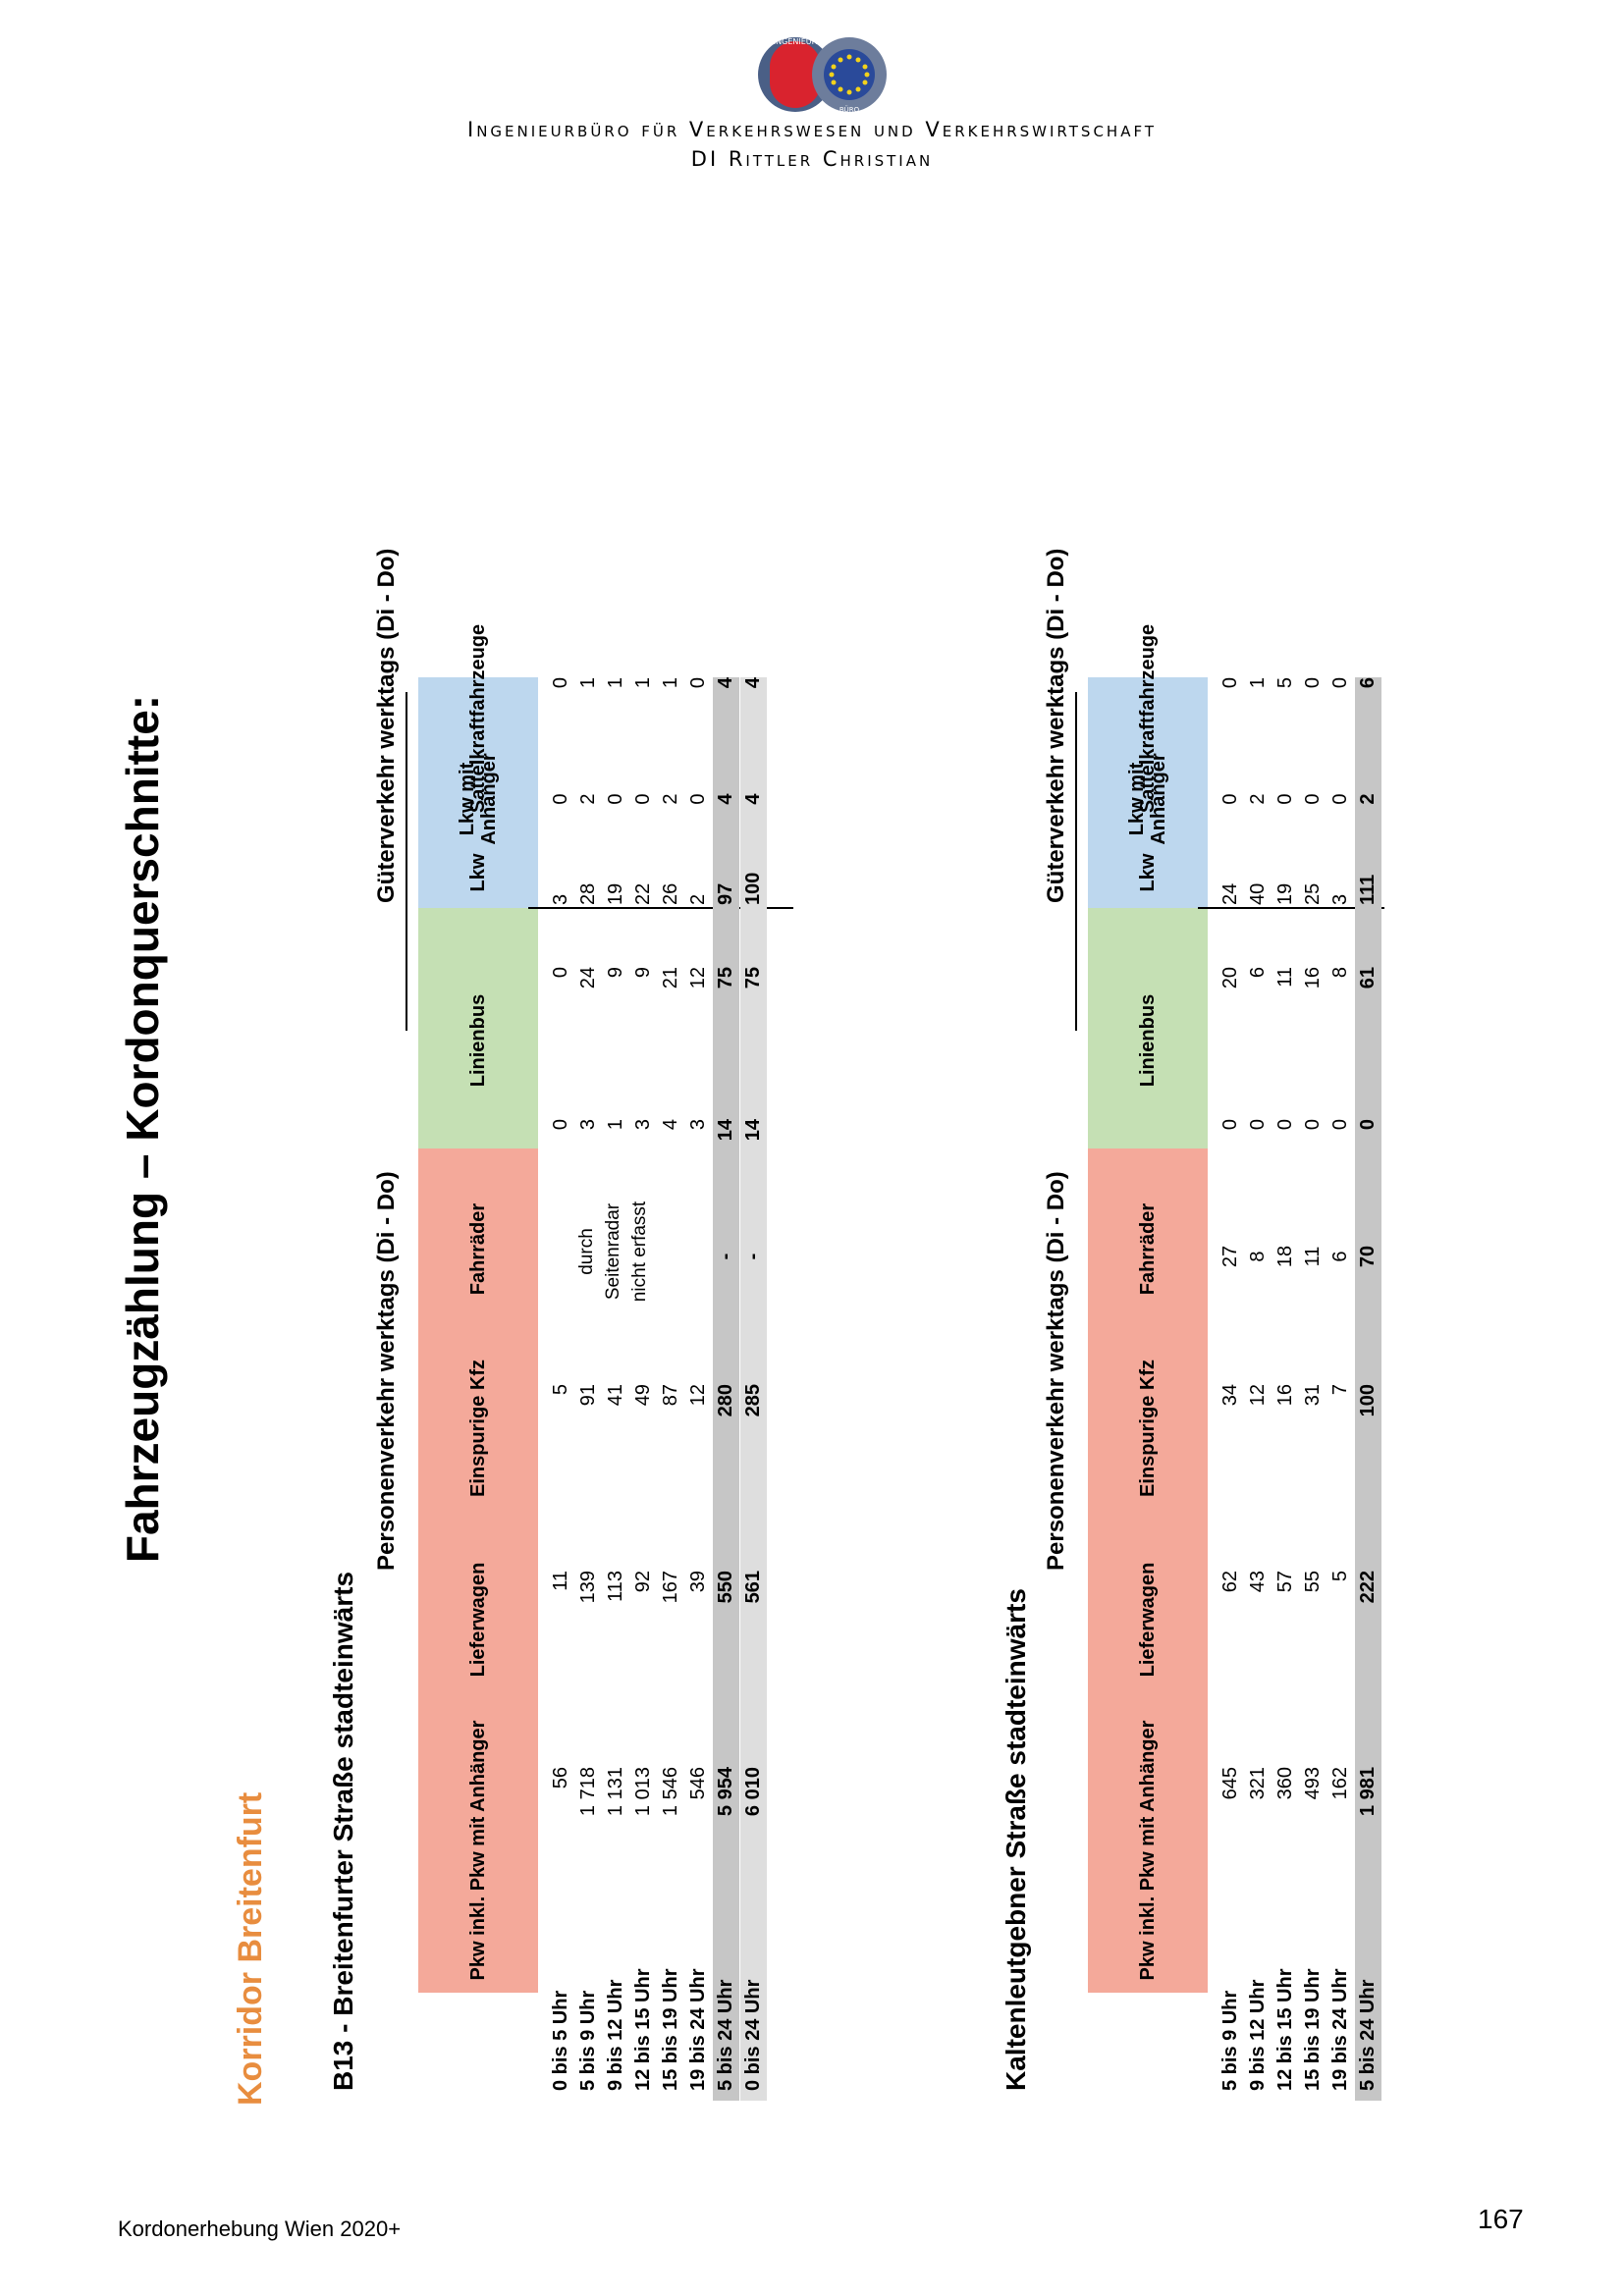 This screenshot has width=1624, height=2296. Describe the element at coordinates (1148, 1249) in the screenshot. I see `table2-col-fahrraeder: Fahrräder` at that location.